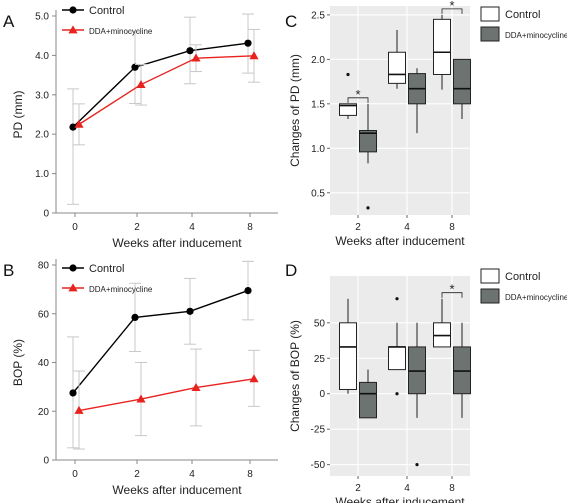 The height and width of the screenshot is (503, 567). I want to click on y-tick-label: 80, so click(44, 266).